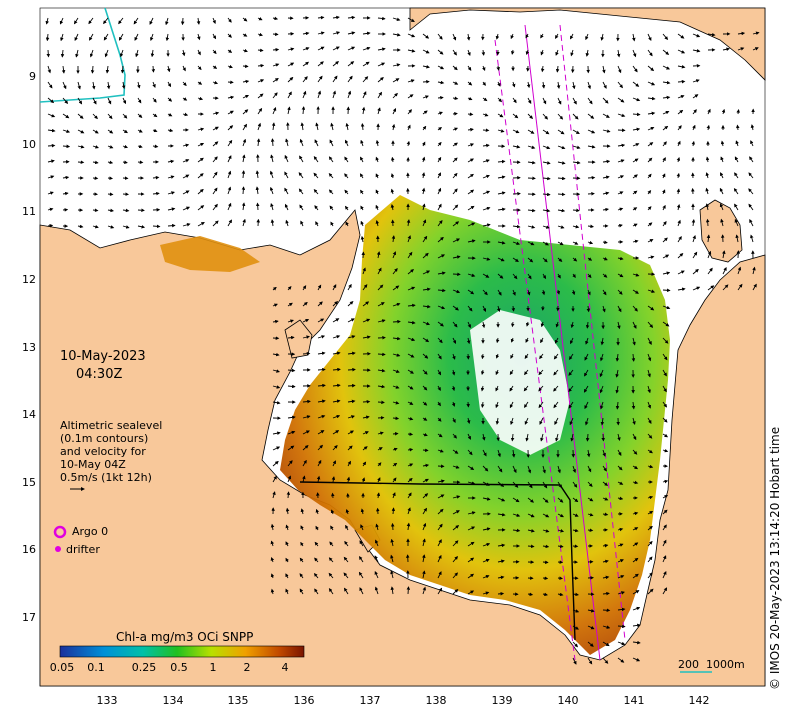 This screenshot has height=716, width=792. Describe the element at coordinates (520, 382) in the screenshot. I see `cloud-gap` at that location.